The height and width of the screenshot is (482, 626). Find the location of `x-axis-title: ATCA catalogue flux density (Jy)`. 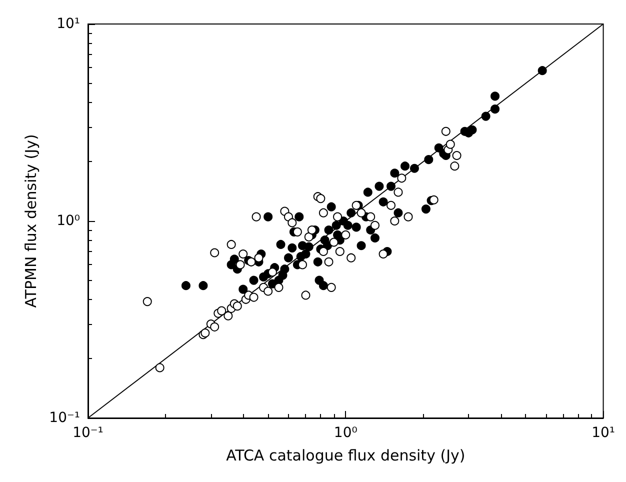

x-axis-title: ATCA catalogue flux density (Jy) is located at coordinates (346, 455).